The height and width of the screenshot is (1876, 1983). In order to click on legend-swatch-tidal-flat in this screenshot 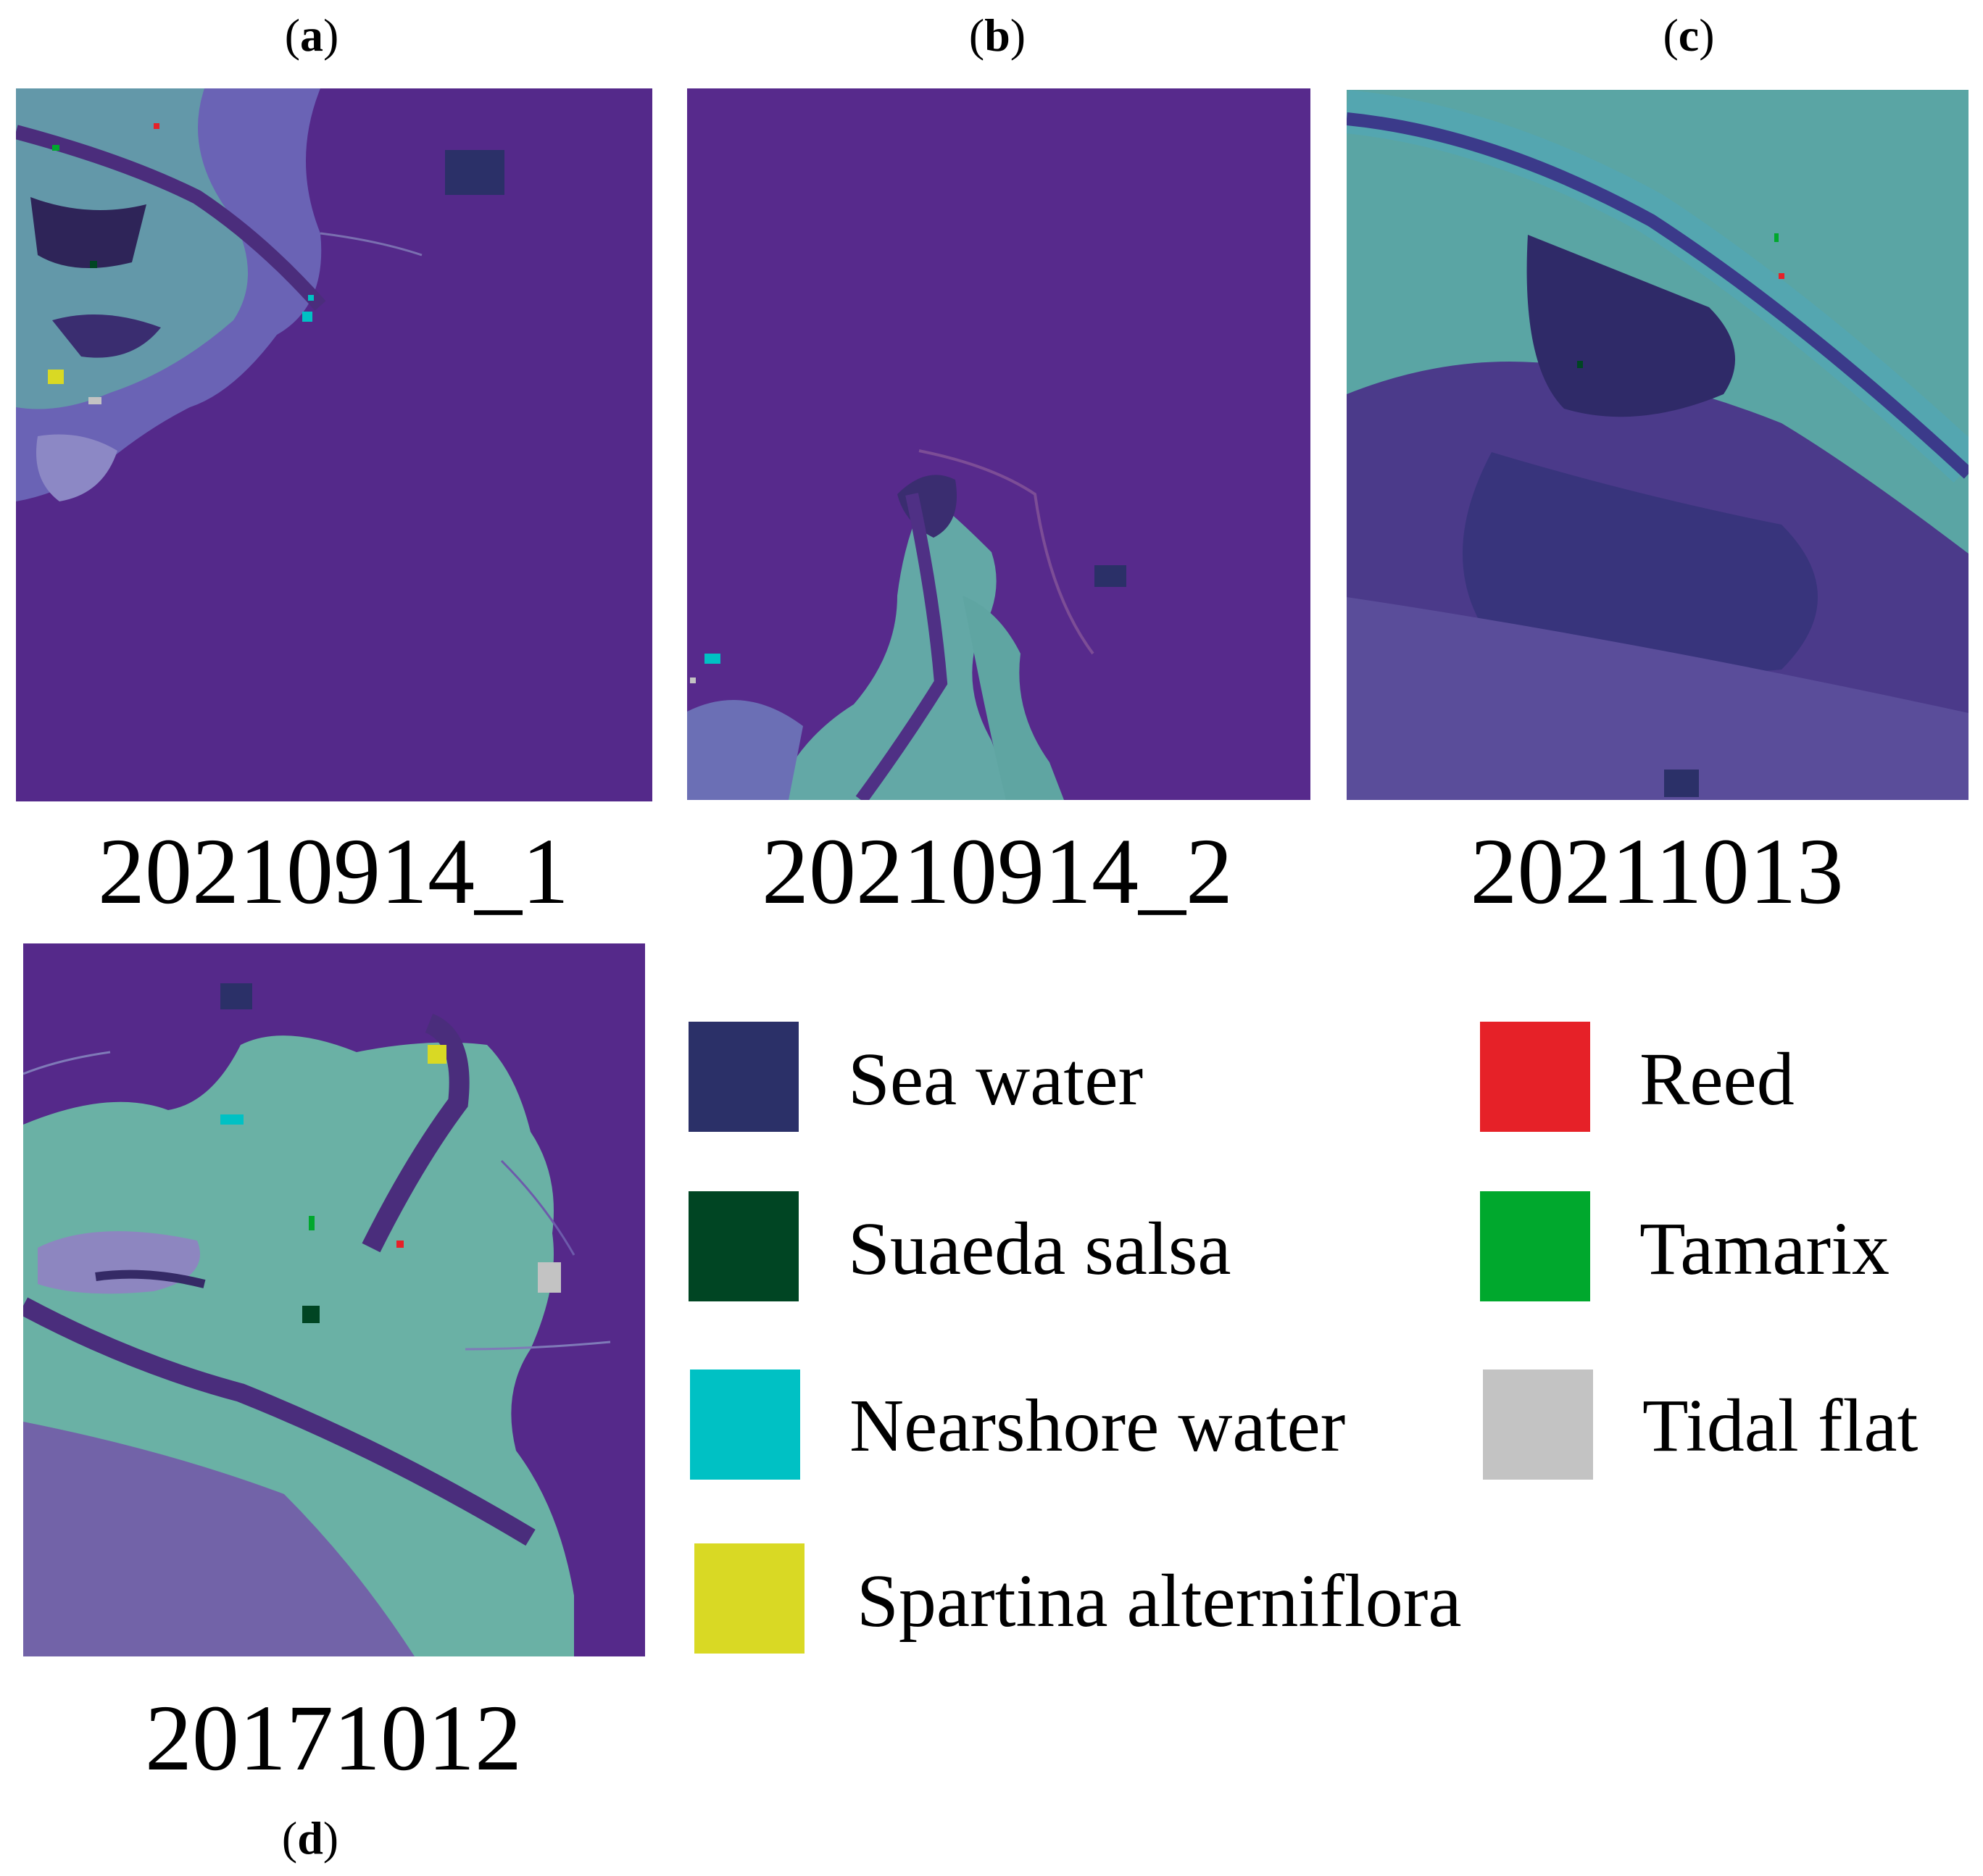, I will do `click(1538, 1425)`.